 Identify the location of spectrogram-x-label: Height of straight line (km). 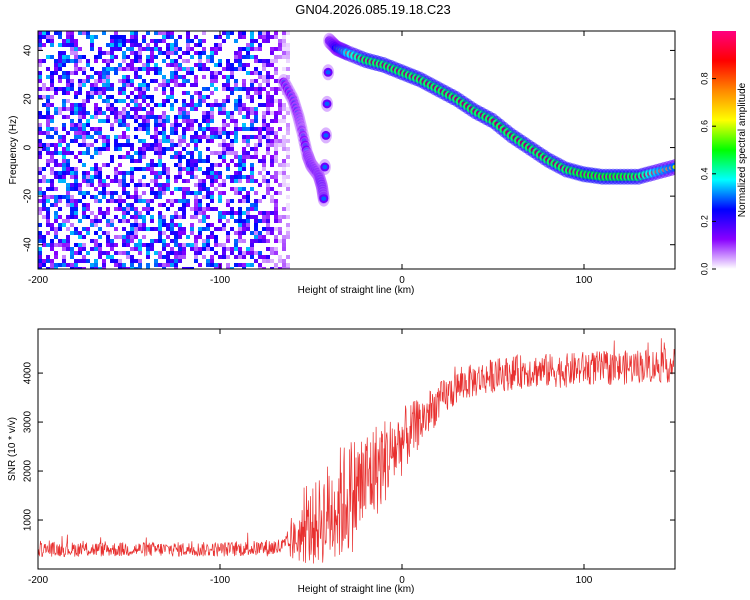
(356, 290).